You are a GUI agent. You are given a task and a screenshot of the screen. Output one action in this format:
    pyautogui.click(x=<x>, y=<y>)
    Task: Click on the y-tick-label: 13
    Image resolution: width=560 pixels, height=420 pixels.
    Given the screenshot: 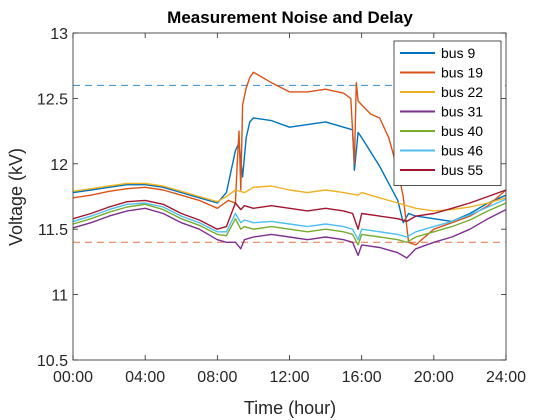 What is the action you would take?
    pyautogui.click(x=59, y=34)
    